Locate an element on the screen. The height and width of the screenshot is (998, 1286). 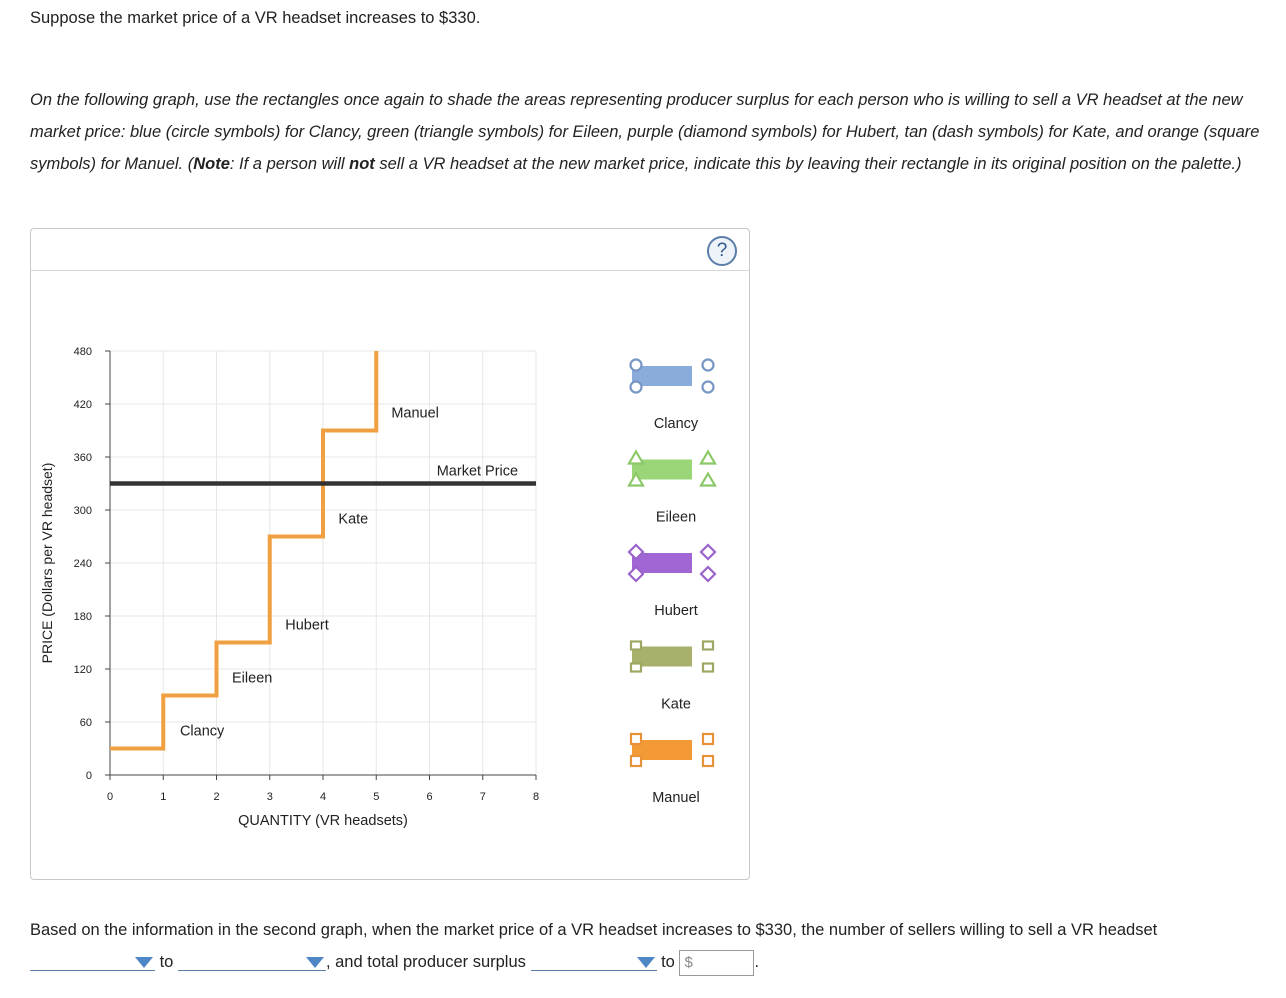
x-tick-label: 3 is located at coordinates (270, 797).